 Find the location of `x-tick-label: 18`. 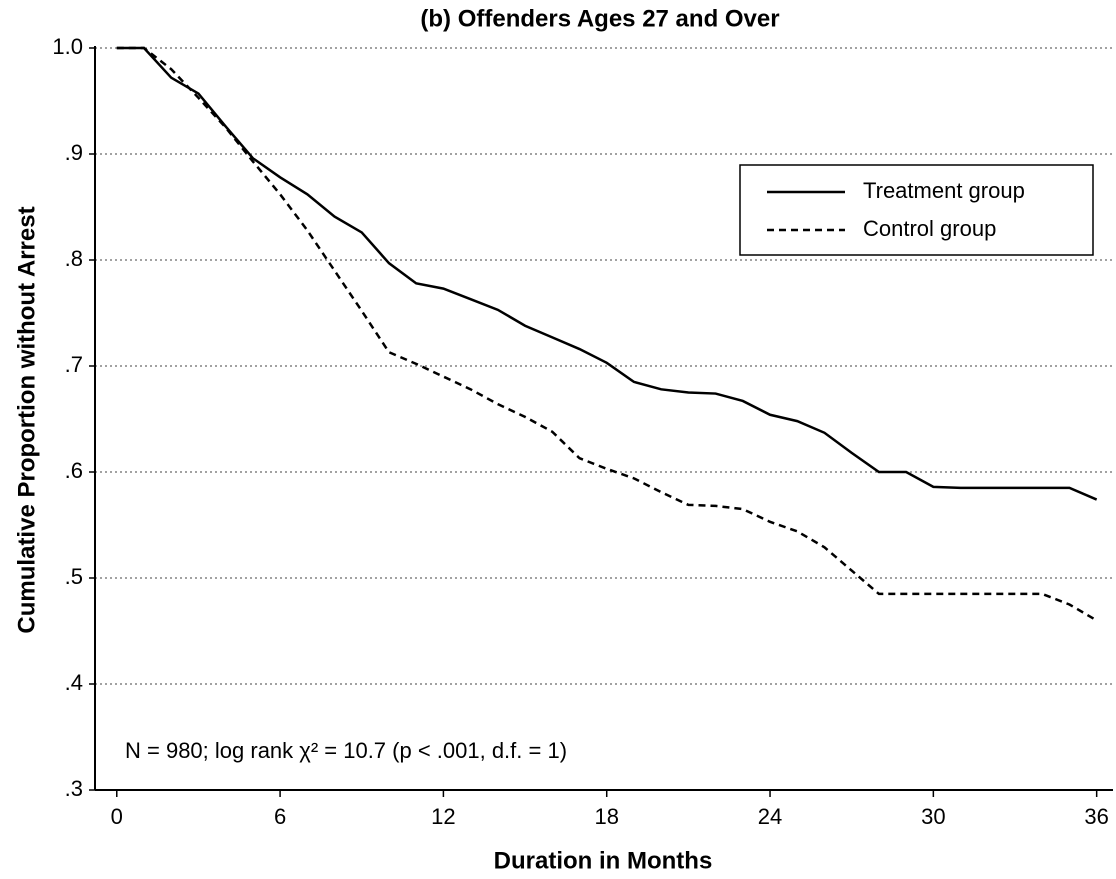

x-tick-label: 18 is located at coordinates (606, 816).